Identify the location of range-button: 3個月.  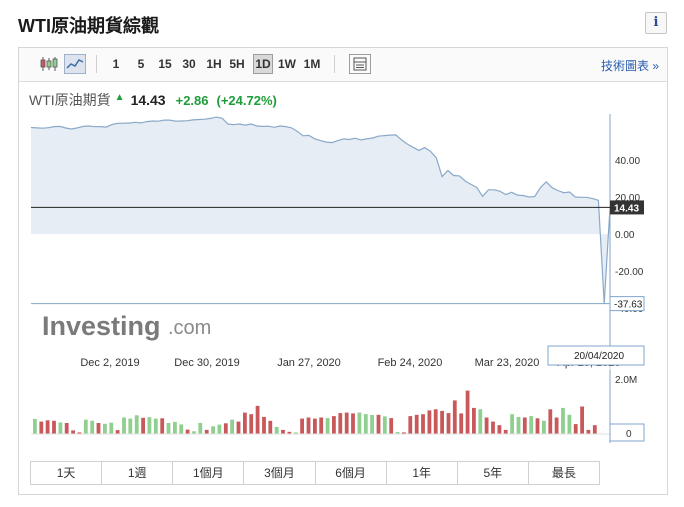
(280, 473).